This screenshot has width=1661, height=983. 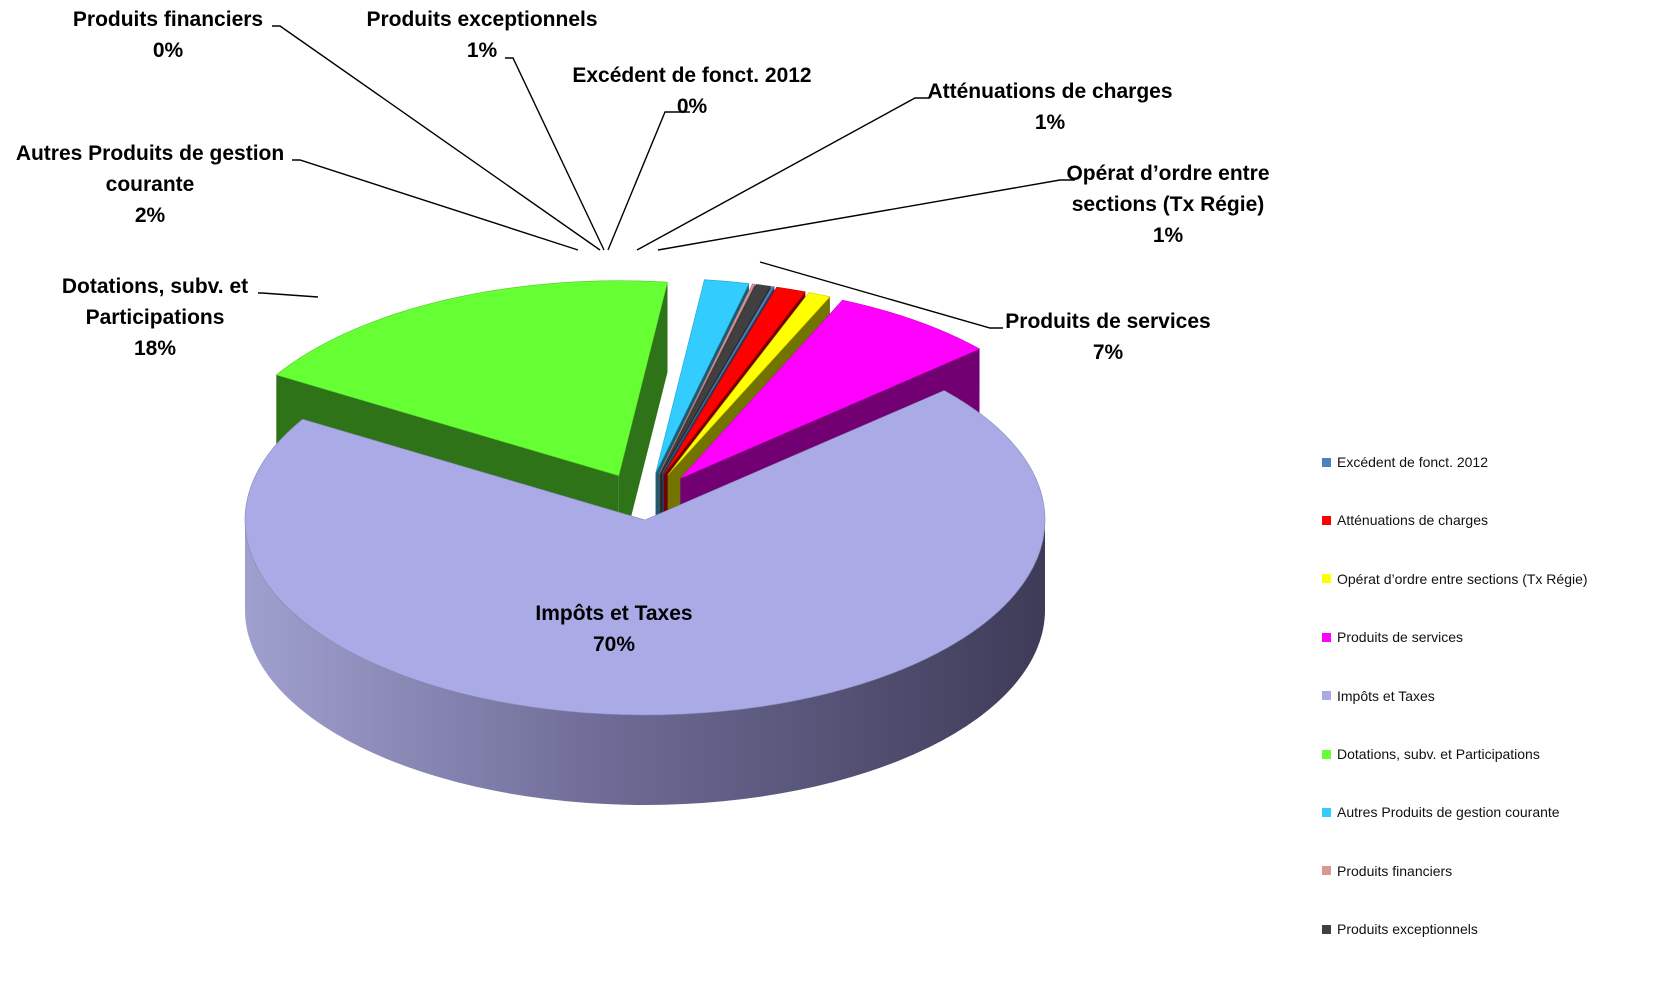 What do you see at coordinates (1386, 695) in the screenshot?
I see `legend-label: Impôts et Taxes` at bounding box center [1386, 695].